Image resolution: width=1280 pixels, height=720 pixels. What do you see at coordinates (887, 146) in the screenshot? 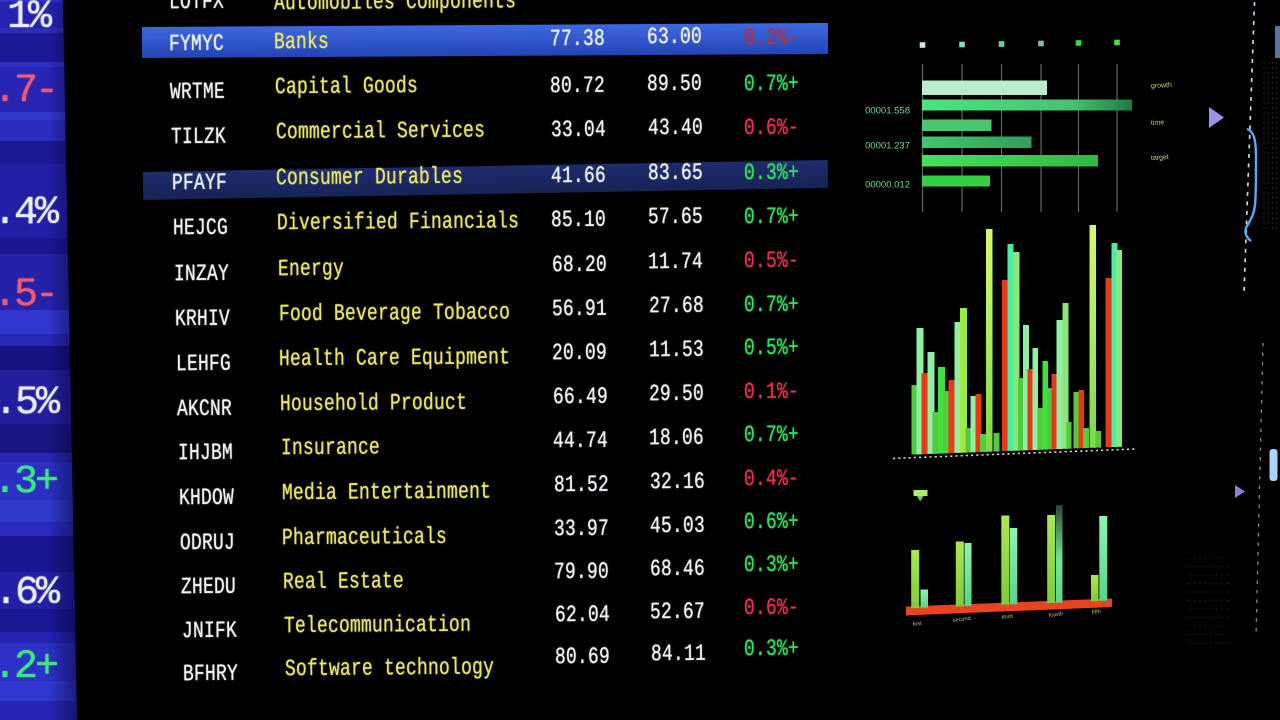
I see `svg-text: 00001.237` at bounding box center [887, 146].